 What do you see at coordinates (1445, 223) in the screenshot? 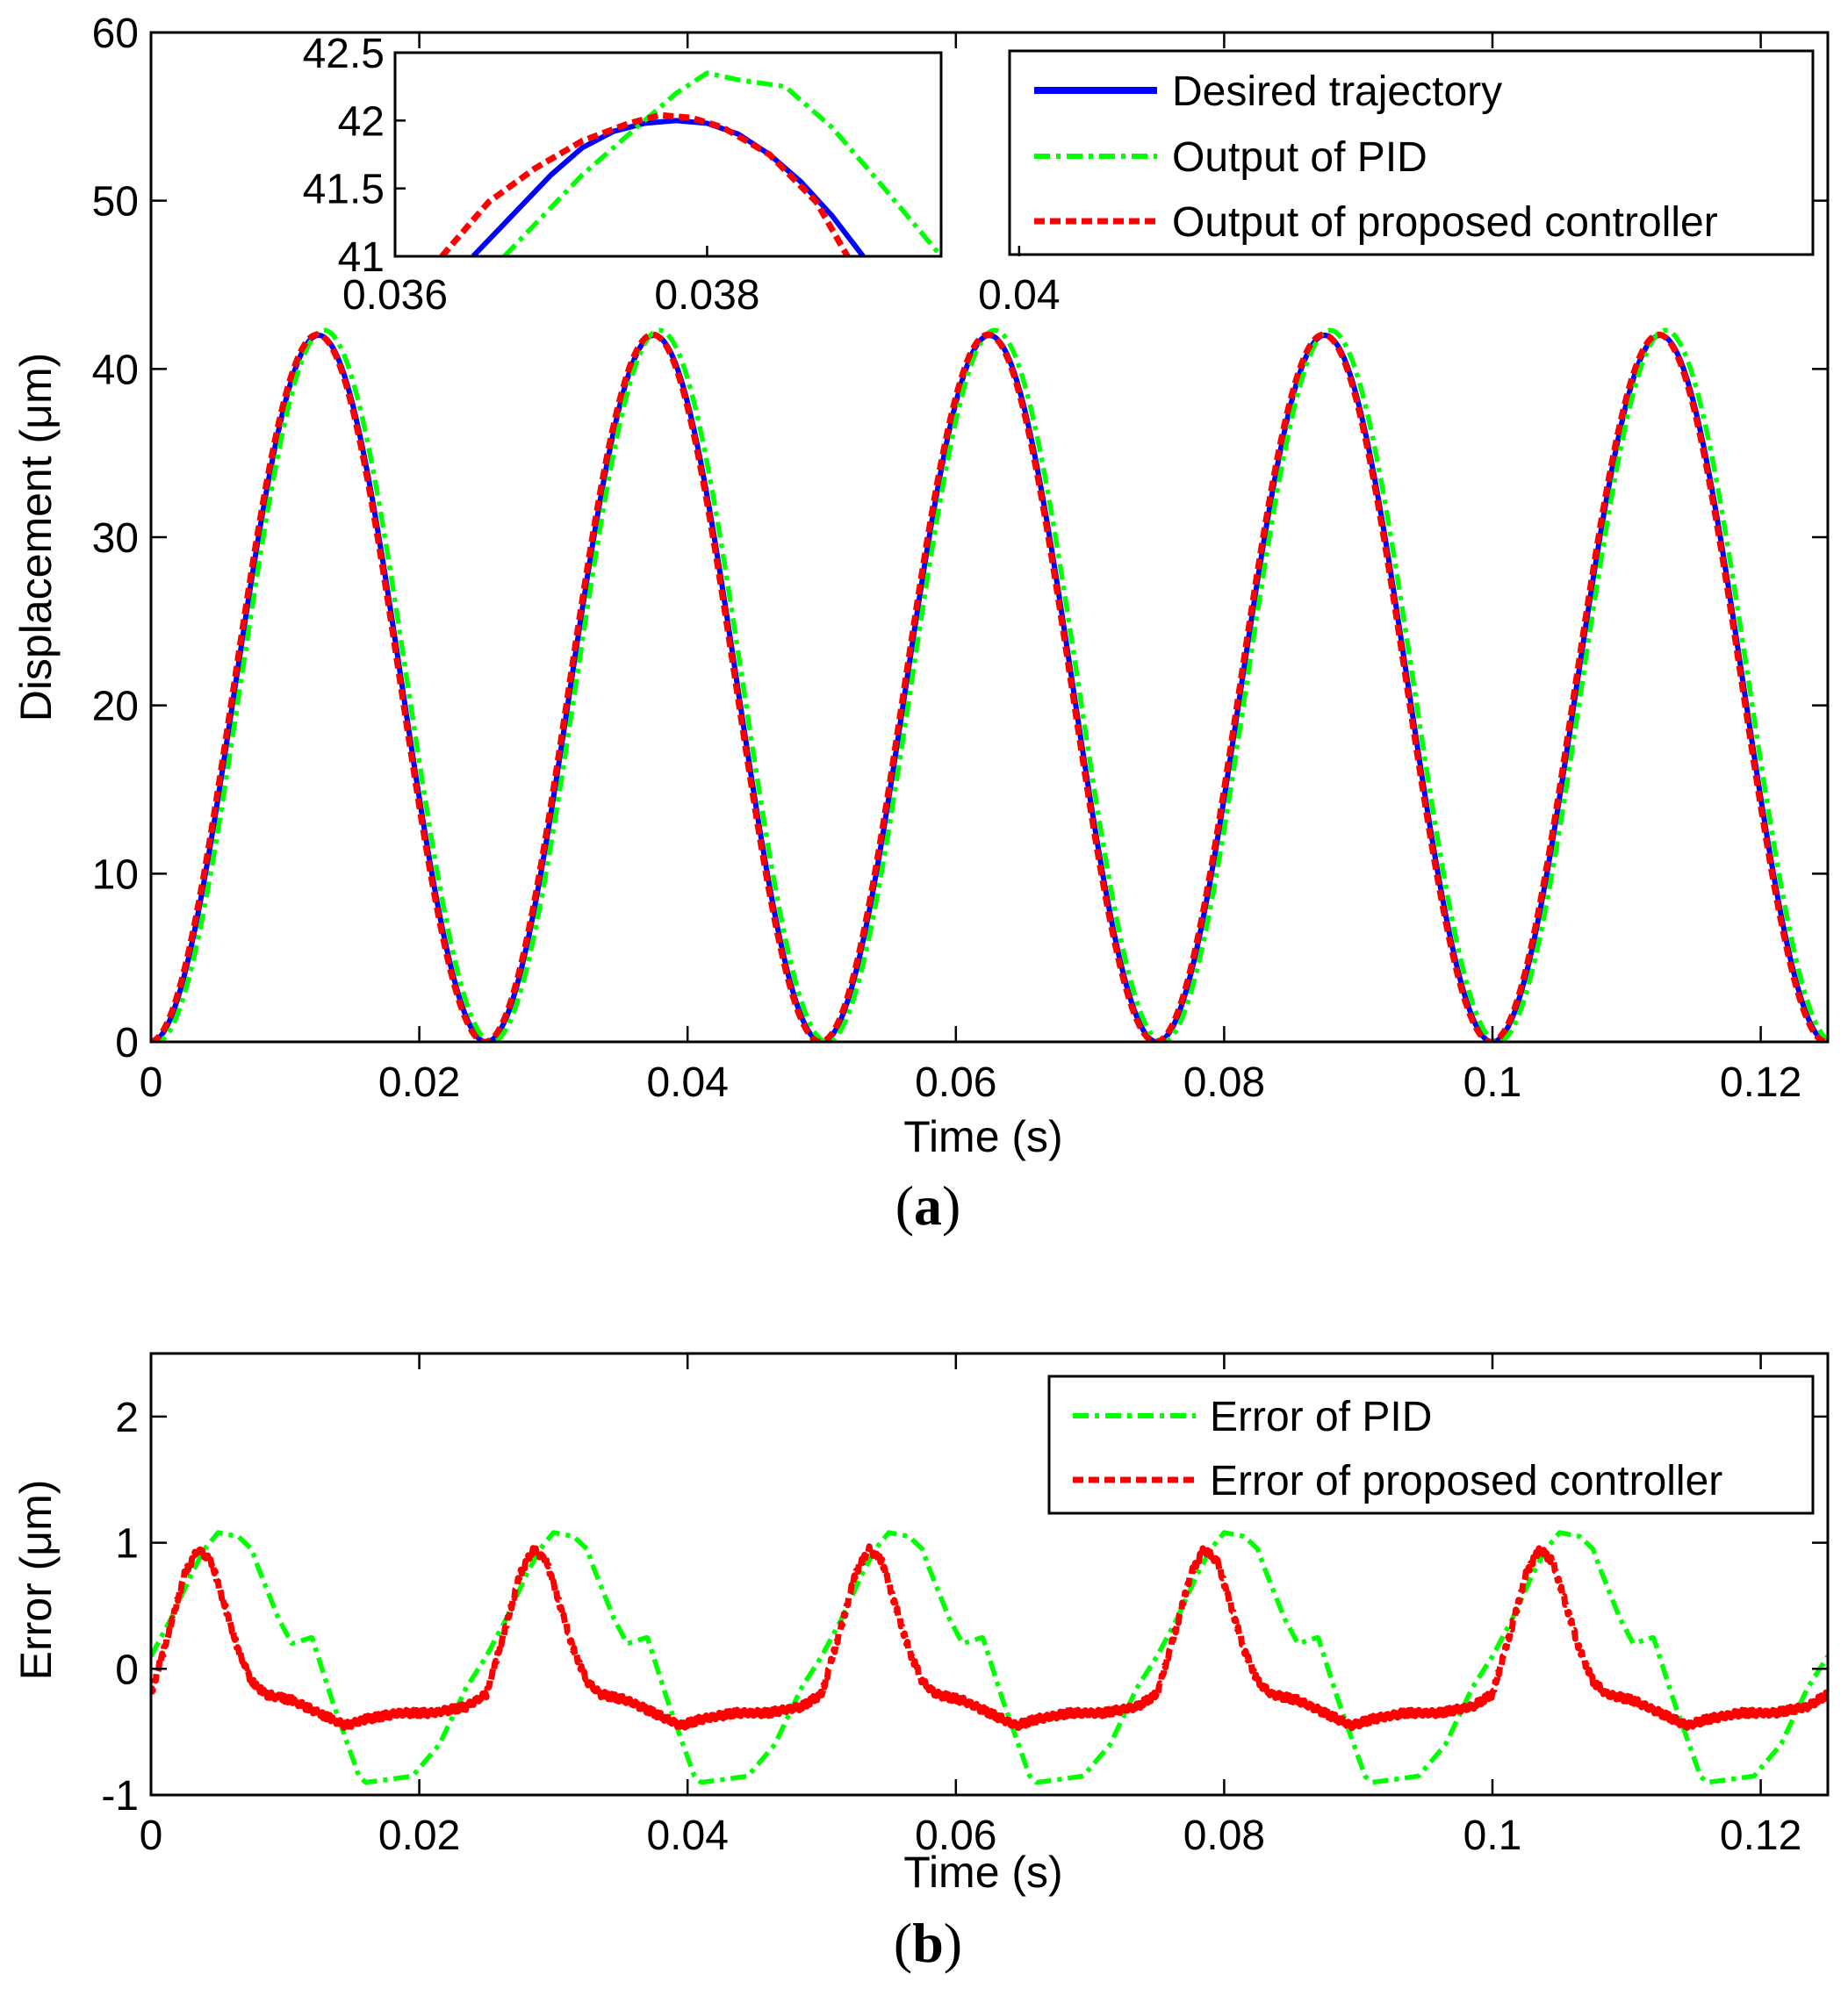
I see `legend-label-proposed-output: Output of proposed controller` at bounding box center [1445, 223].